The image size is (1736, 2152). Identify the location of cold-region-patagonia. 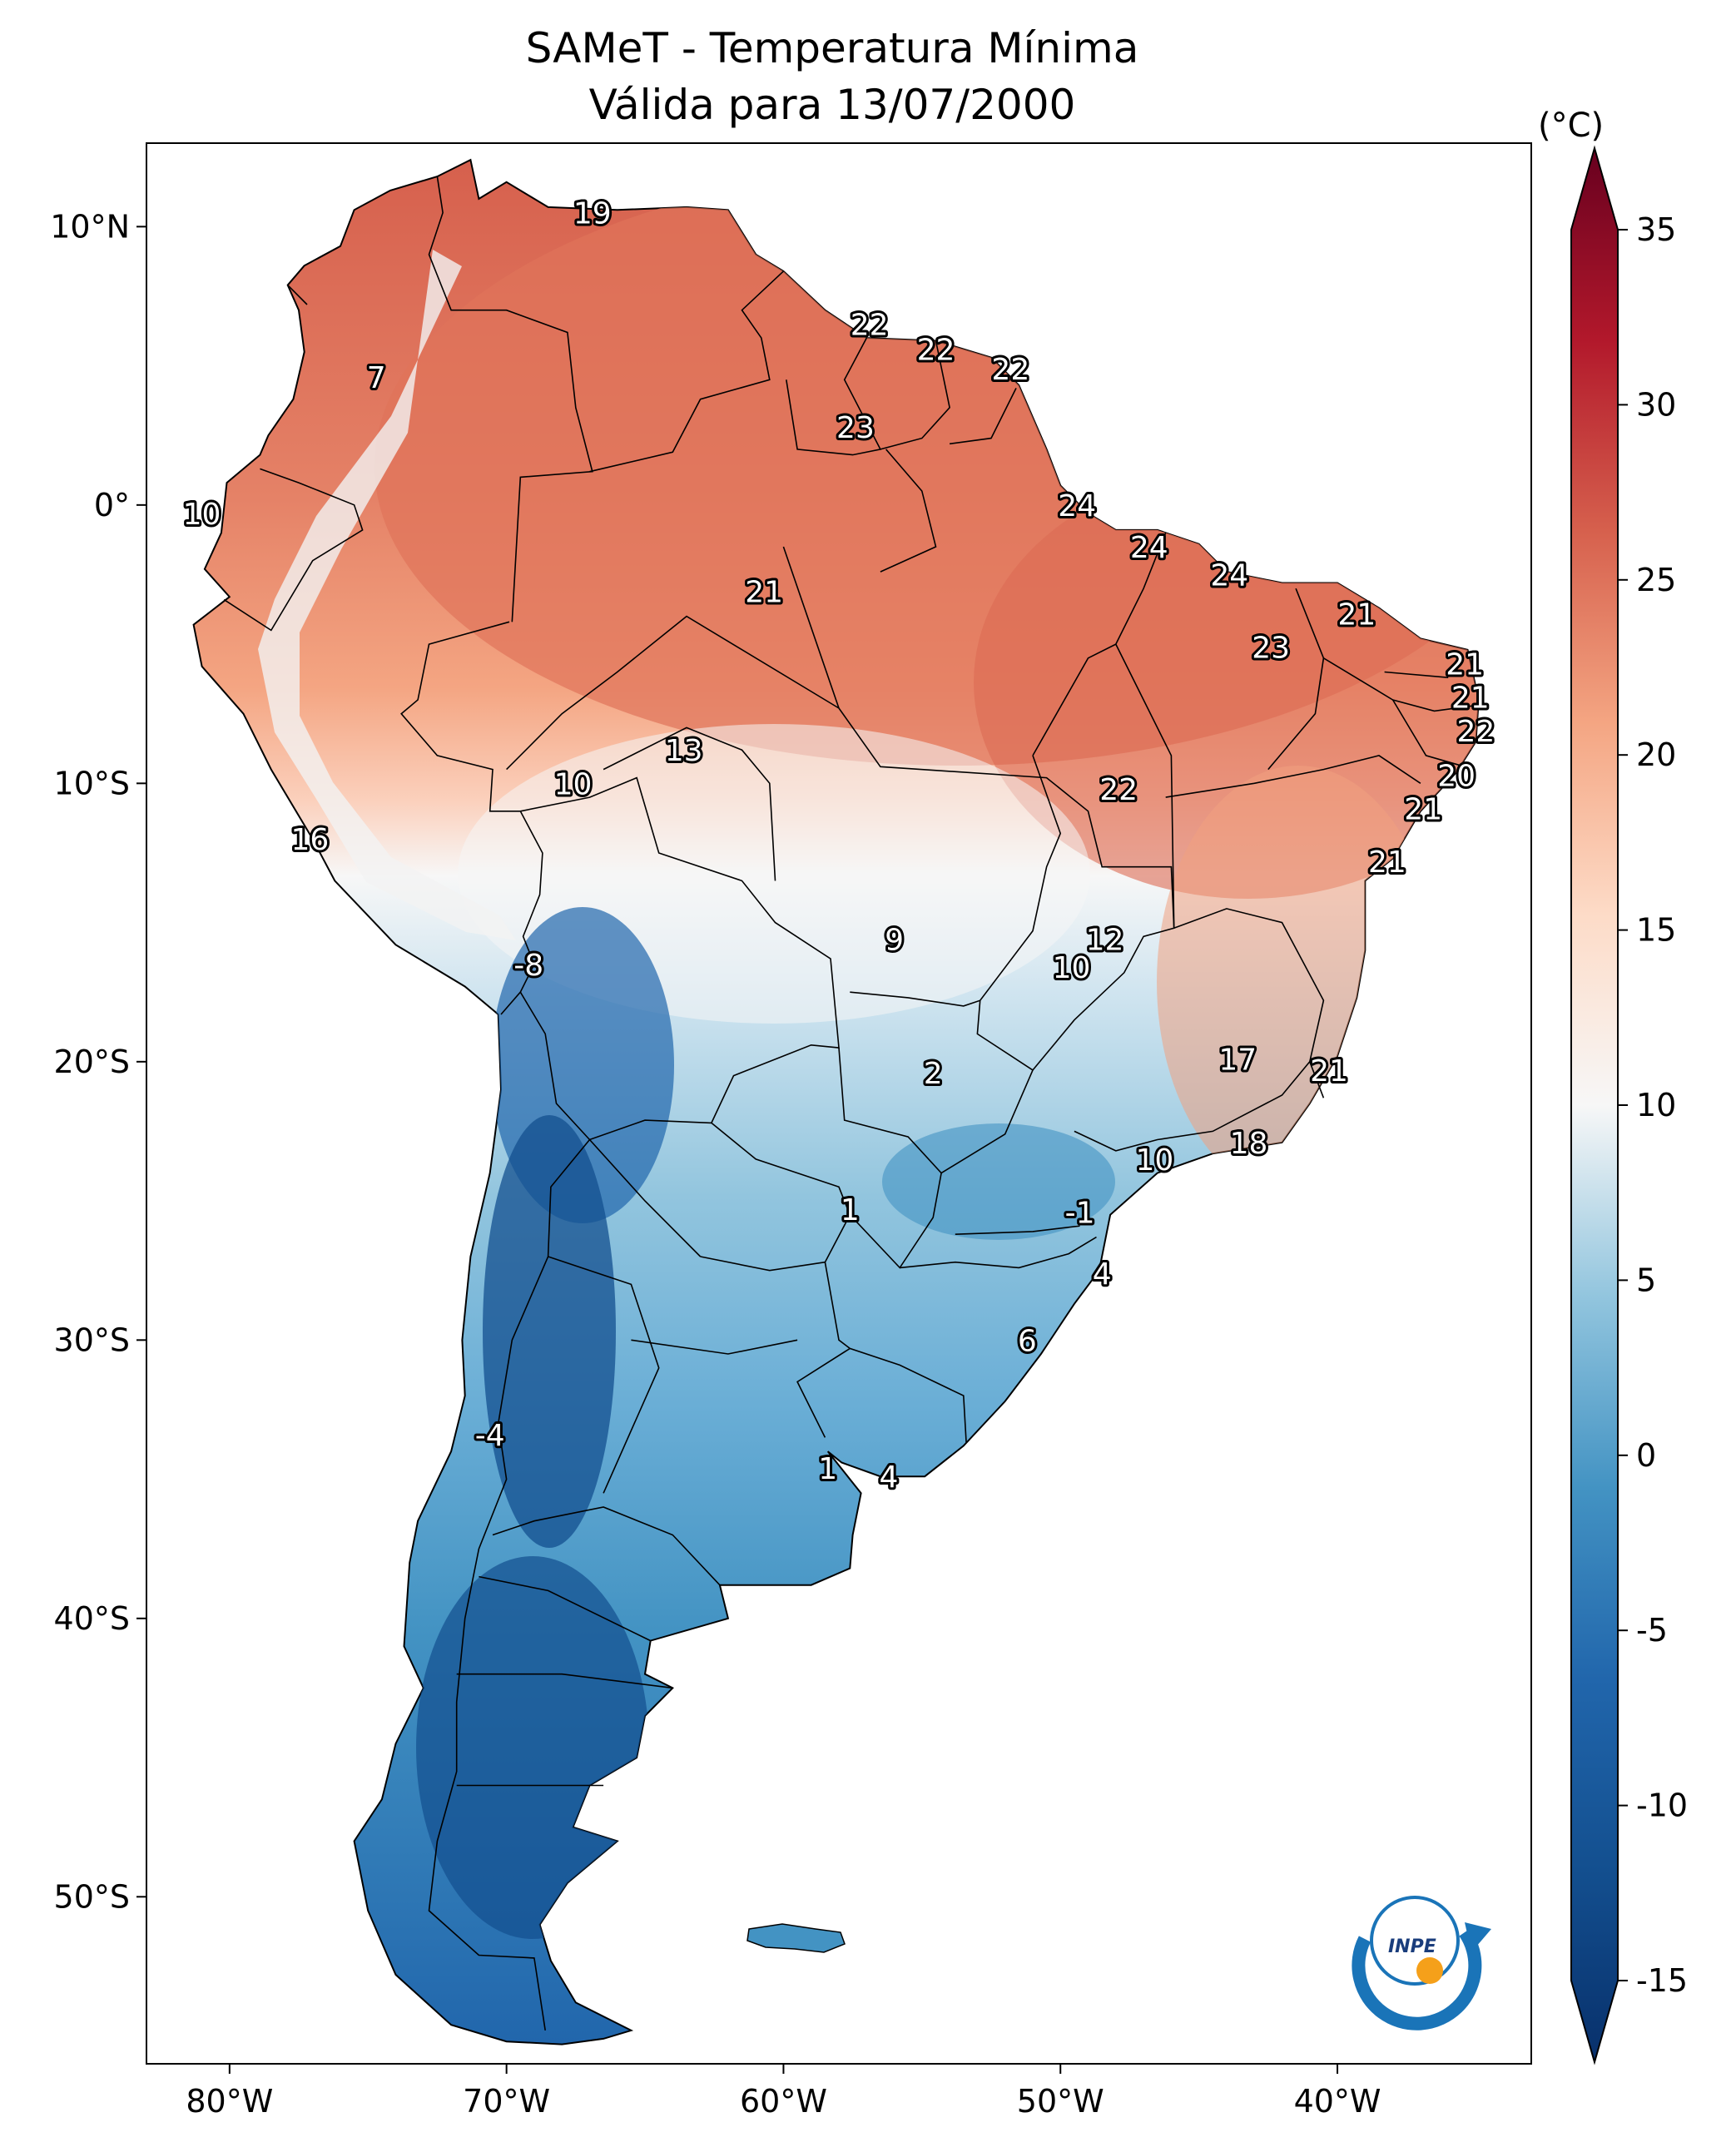
(532, 1747).